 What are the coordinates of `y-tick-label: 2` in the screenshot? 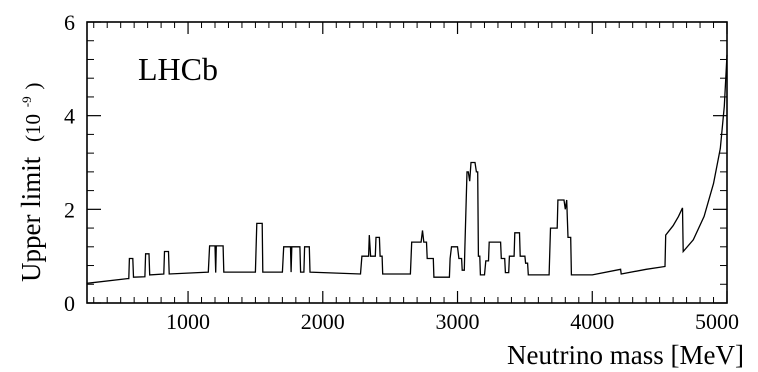 It's located at (69, 209).